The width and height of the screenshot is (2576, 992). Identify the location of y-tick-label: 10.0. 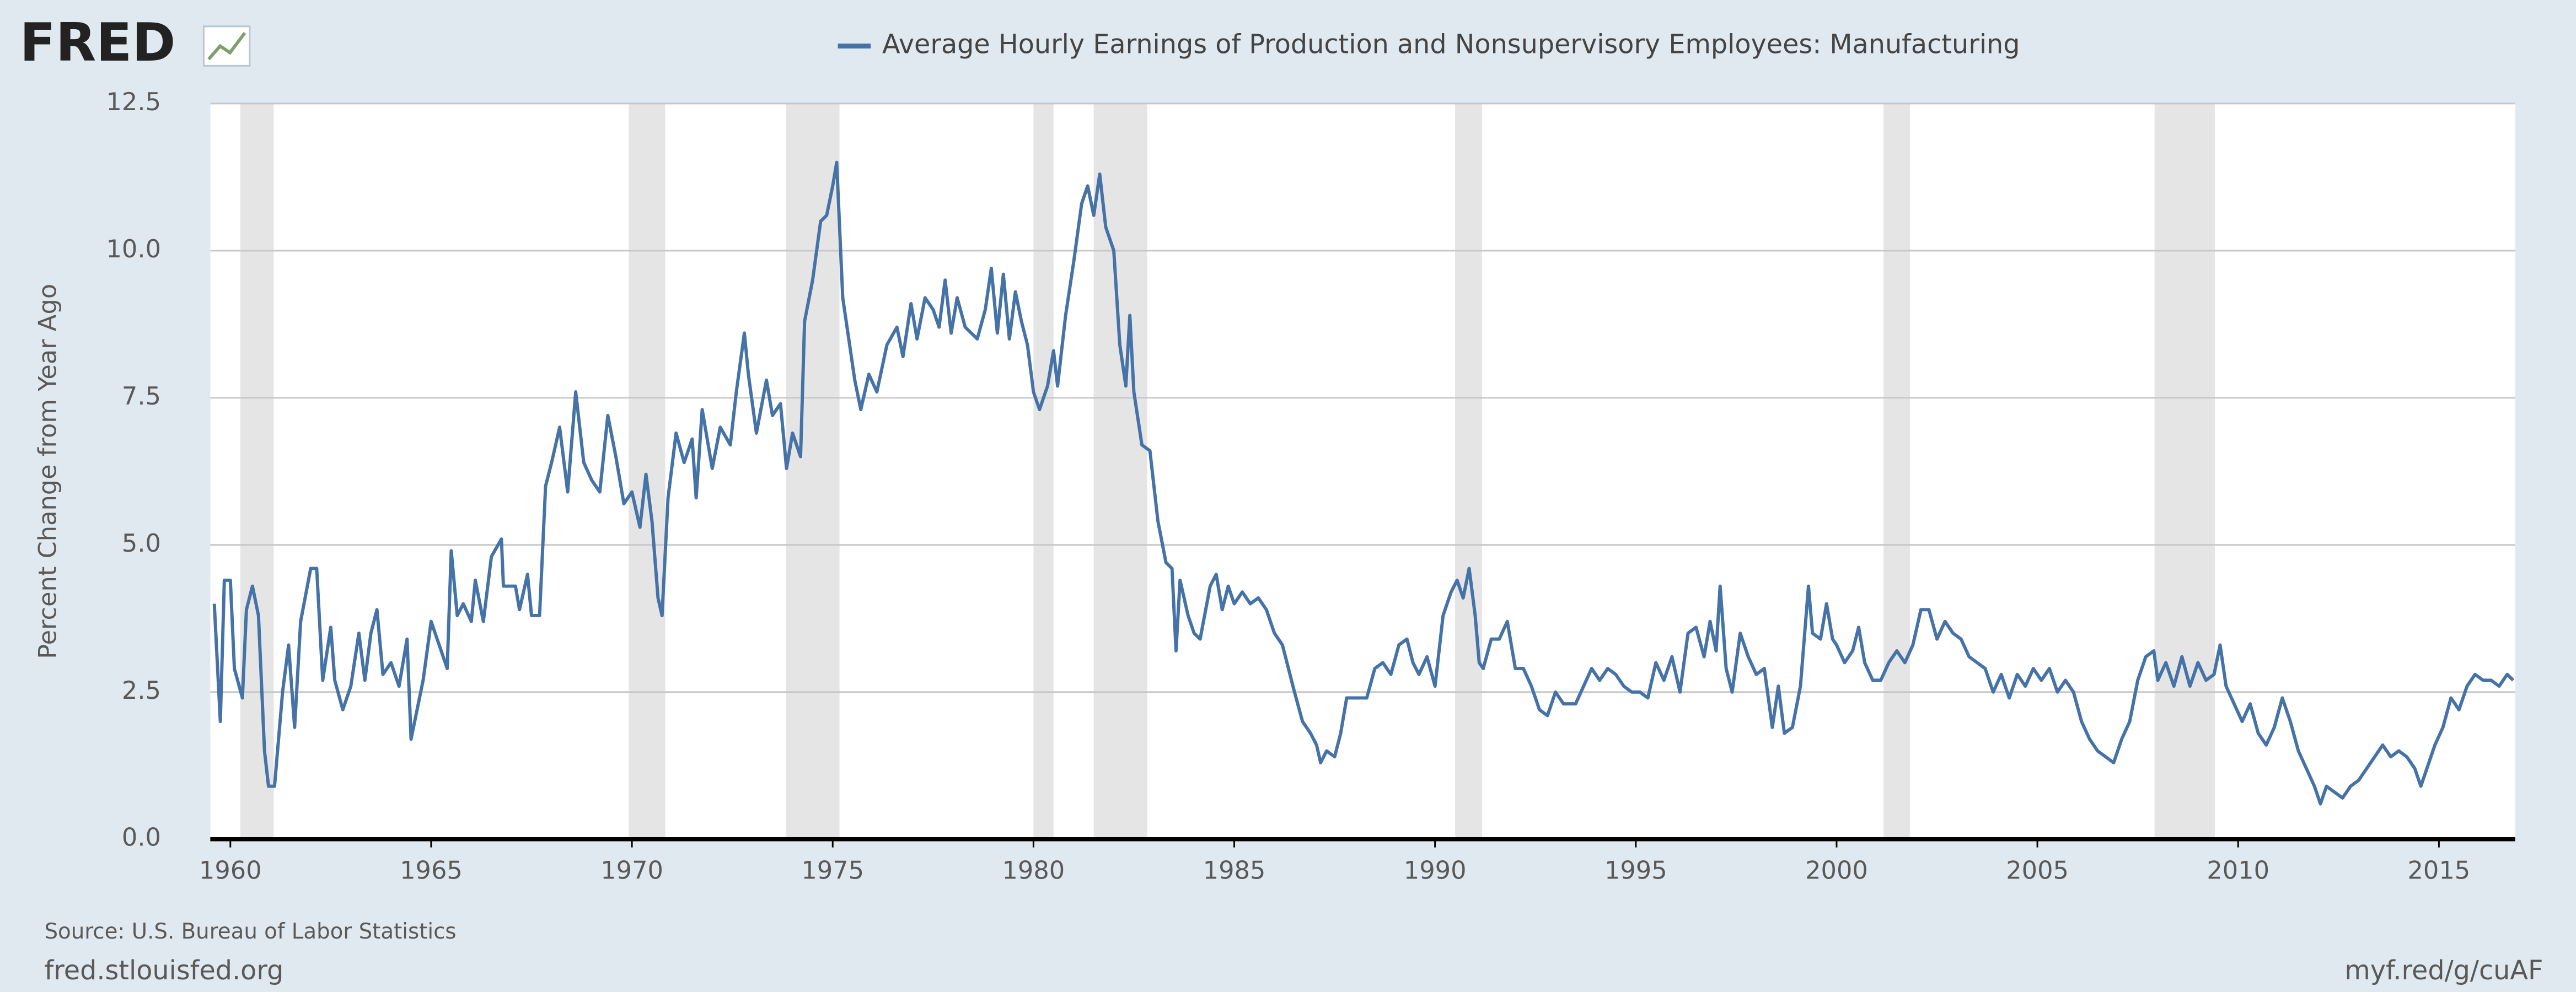
(134, 249).